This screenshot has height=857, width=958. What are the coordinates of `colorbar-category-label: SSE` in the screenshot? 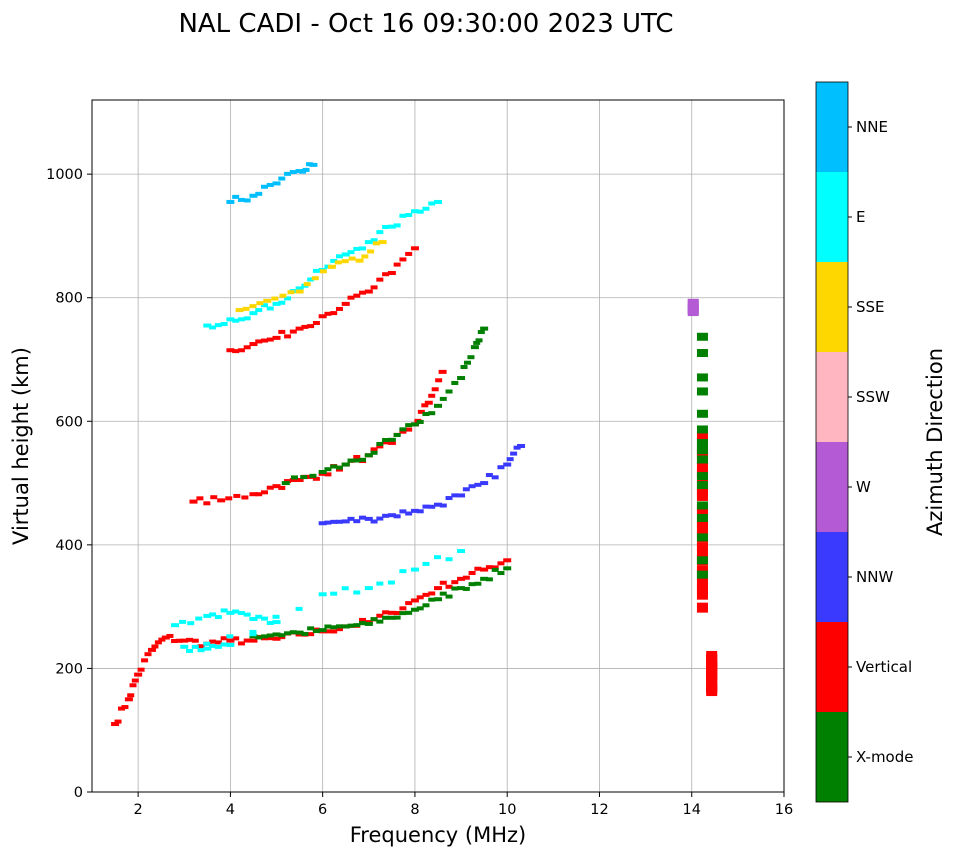 It's located at (870, 307).